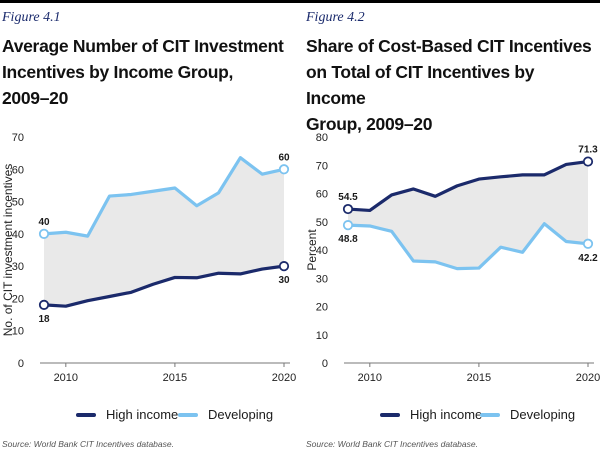  Describe the element at coordinates (322, 138) in the screenshot. I see `y-tick-label: 80` at that location.